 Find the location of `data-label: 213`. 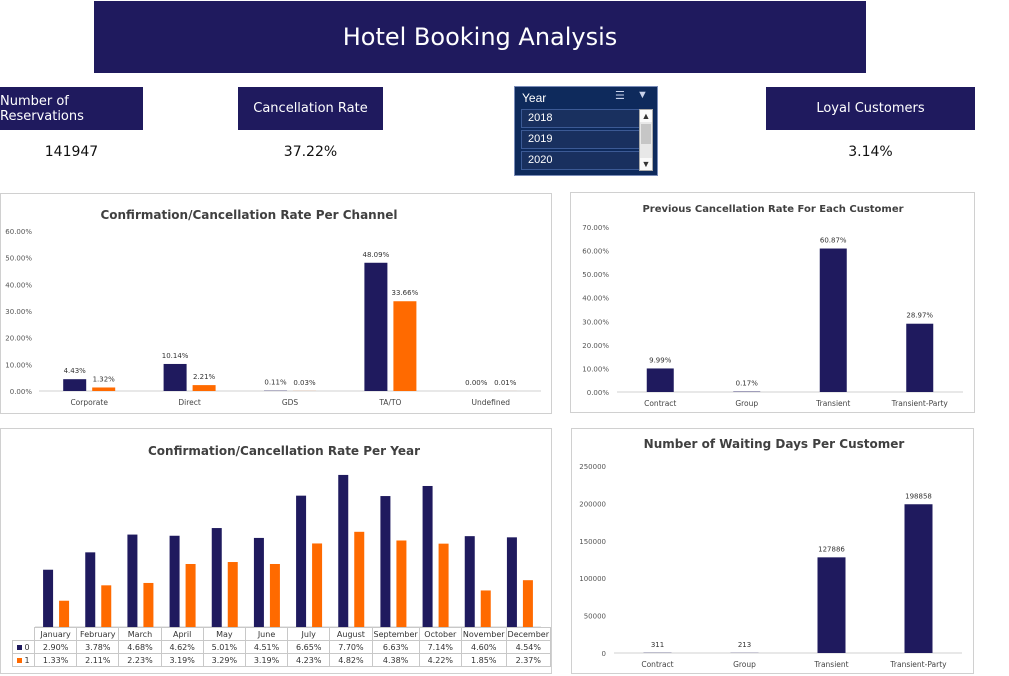

data-label: 213 is located at coordinates (744, 645).